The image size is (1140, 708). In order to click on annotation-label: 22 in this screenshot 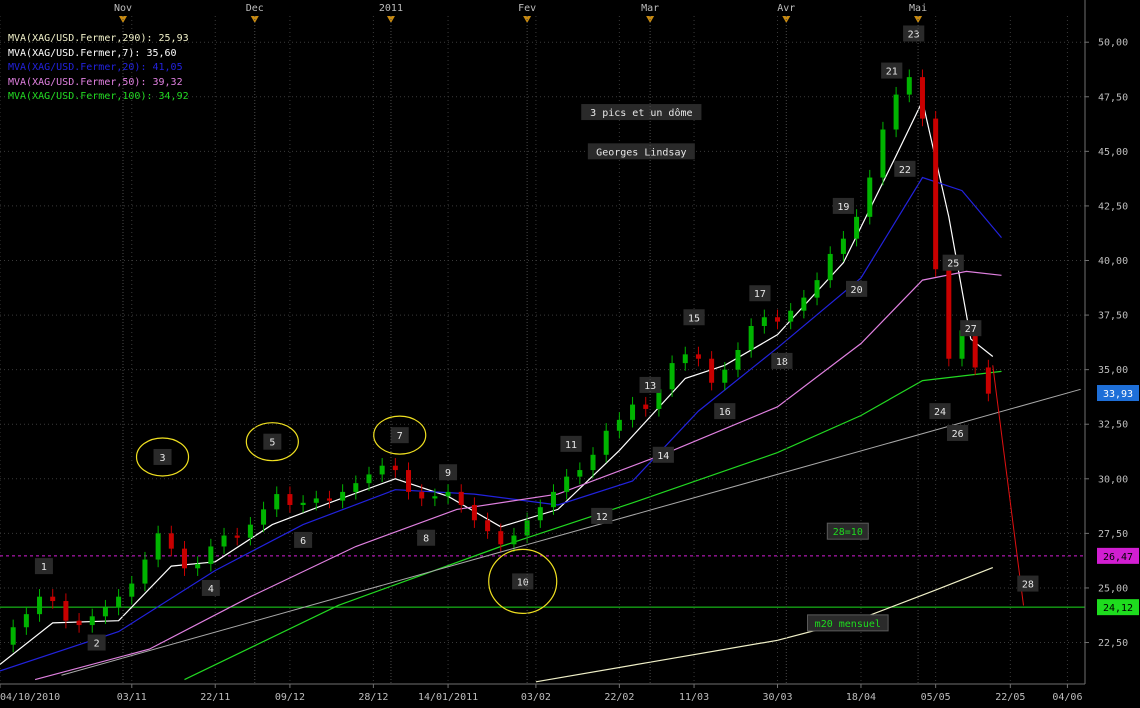, I will do `click(905, 170)`.